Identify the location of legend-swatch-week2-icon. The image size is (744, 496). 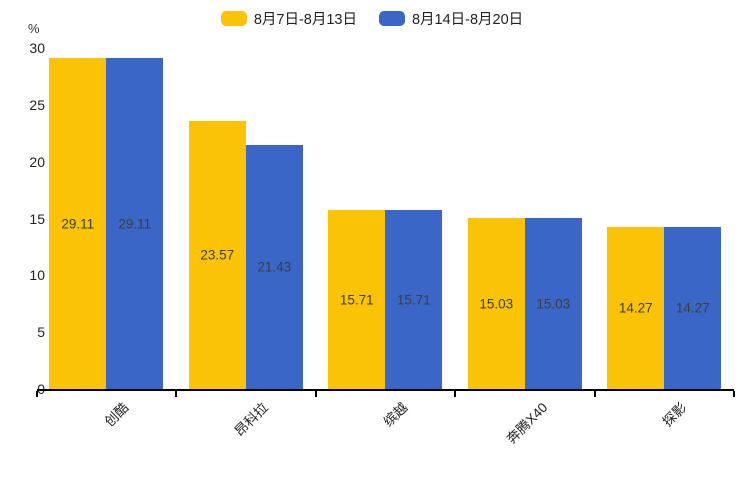
(391, 18).